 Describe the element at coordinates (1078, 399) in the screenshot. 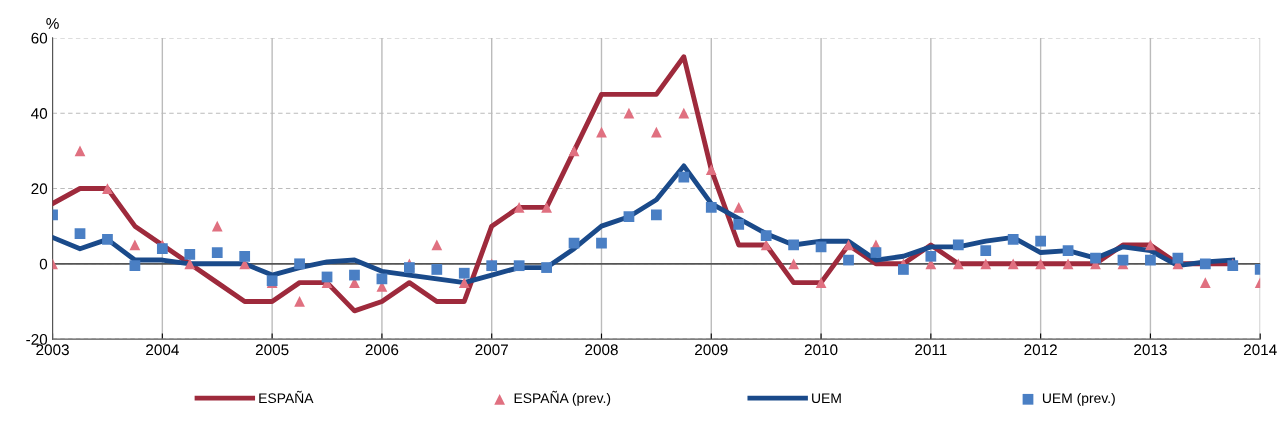

I see `legend-label: UEM (prev.)` at that location.